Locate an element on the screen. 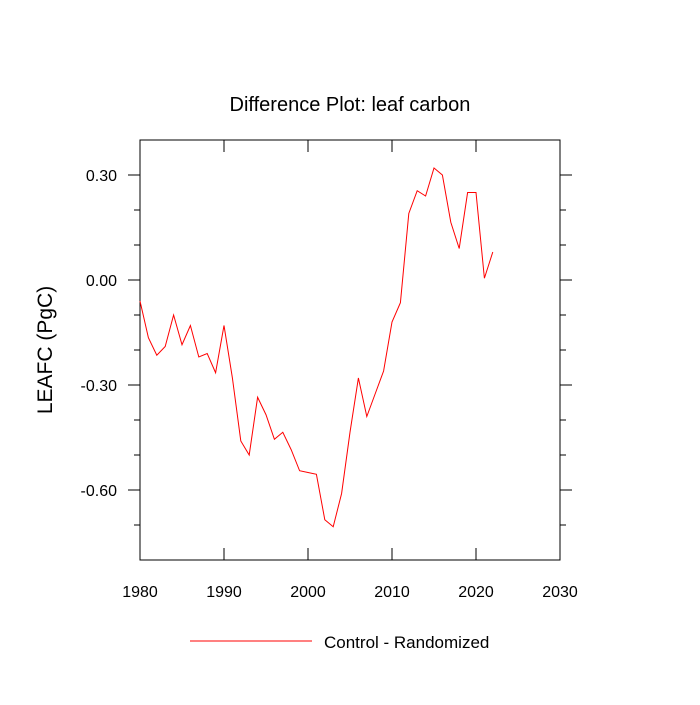 The width and height of the screenshot is (700, 705). y-tick-label: 0.00 is located at coordinates (101, 281).